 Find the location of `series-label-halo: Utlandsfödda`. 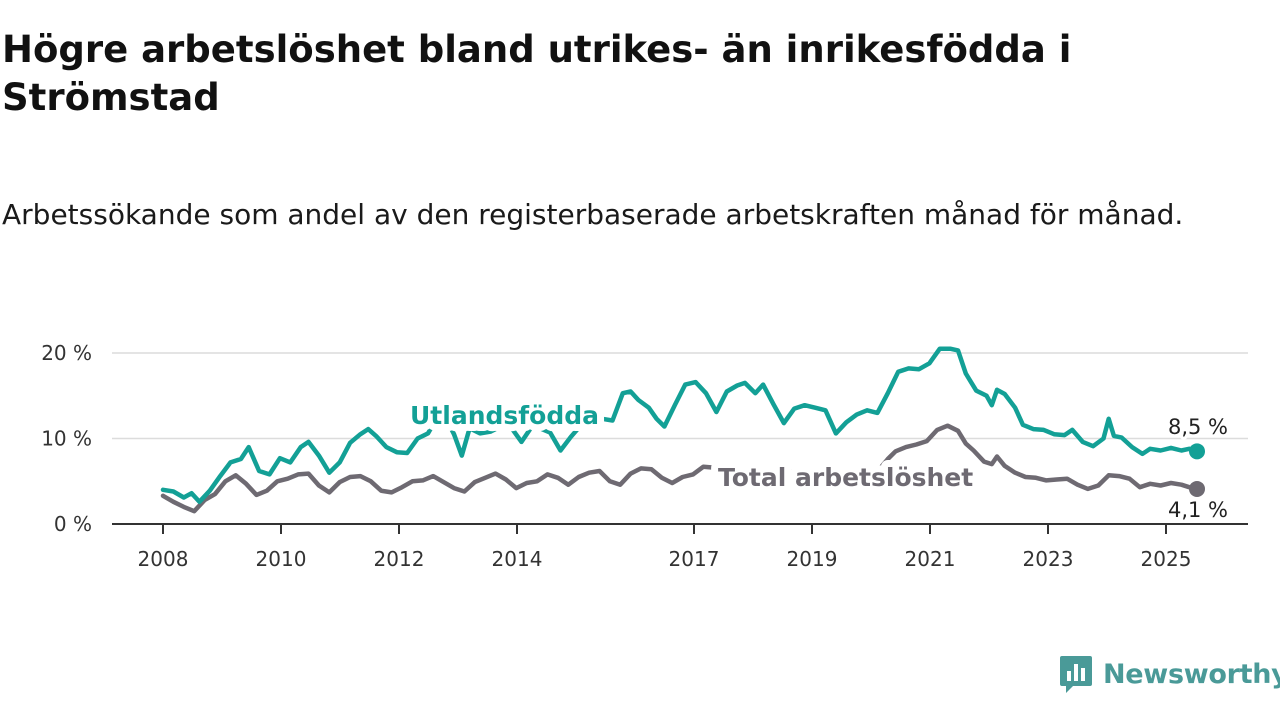

series-label-halo: Utlandsfödda is located at coordinates (504, 415).